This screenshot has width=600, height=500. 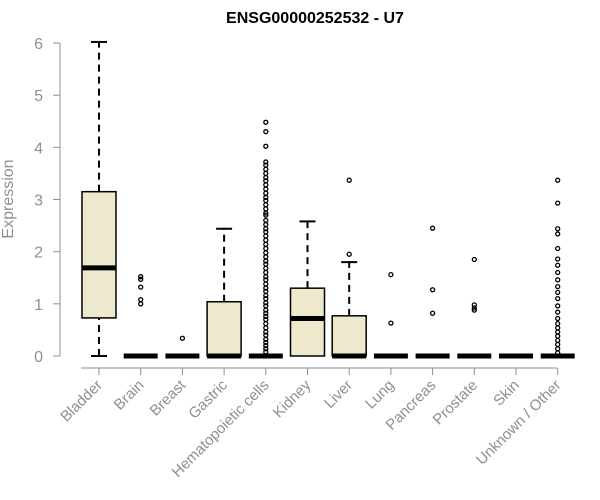 What do you see at coordinates (38, 148) in the screenshot?
I see `y-tick-label: 4` at bounding box center [38, 148].